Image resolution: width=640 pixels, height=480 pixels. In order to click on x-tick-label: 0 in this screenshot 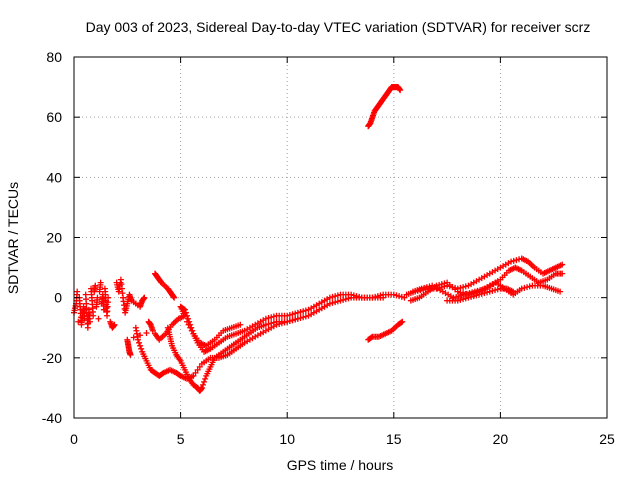, I will do `click(74, 439)`.